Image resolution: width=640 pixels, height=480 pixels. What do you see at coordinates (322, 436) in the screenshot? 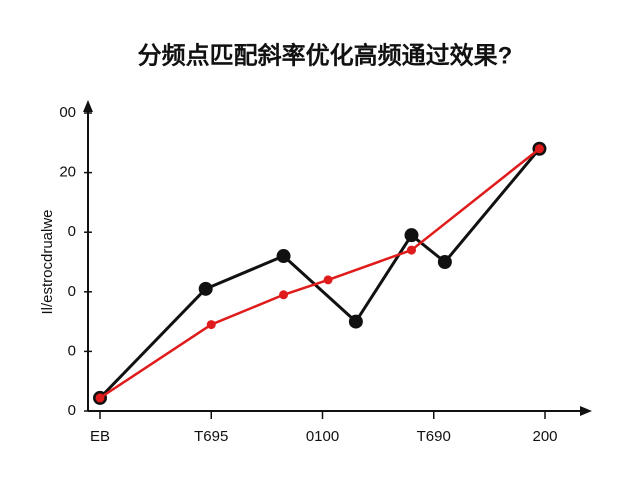
I see `x-tick-label: 0100` at bounding box center [322, 436].